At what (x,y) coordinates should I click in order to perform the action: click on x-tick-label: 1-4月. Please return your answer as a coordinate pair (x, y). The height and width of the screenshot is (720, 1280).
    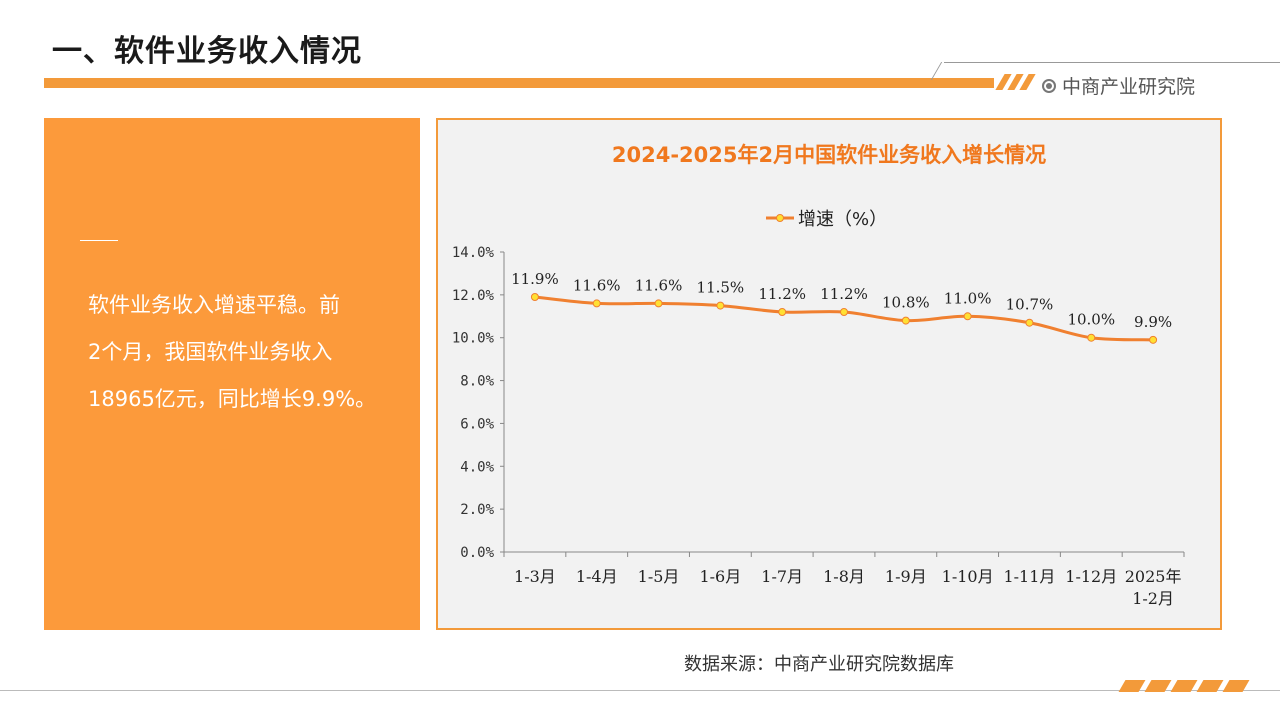
    Looking at the image, I should click on (597, 576).